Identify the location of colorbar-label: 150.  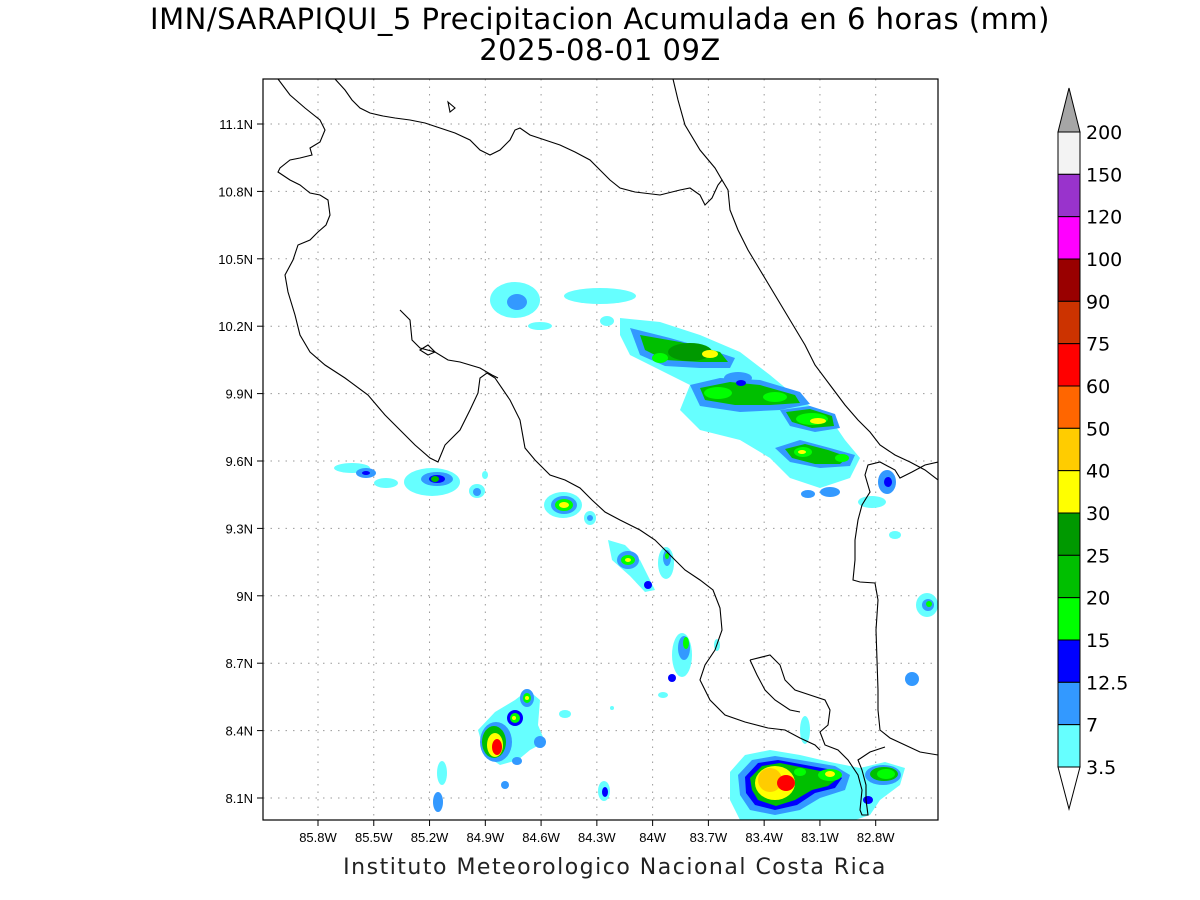
(1104, 175).